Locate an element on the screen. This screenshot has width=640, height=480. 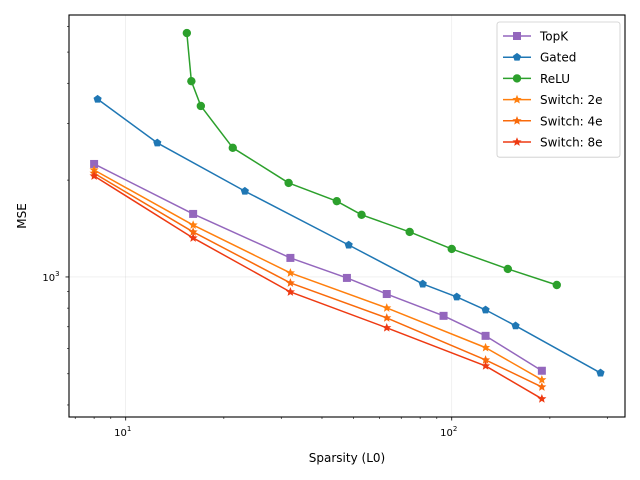
legend-item: Switch: 4e is located at coordinates (553, 121).